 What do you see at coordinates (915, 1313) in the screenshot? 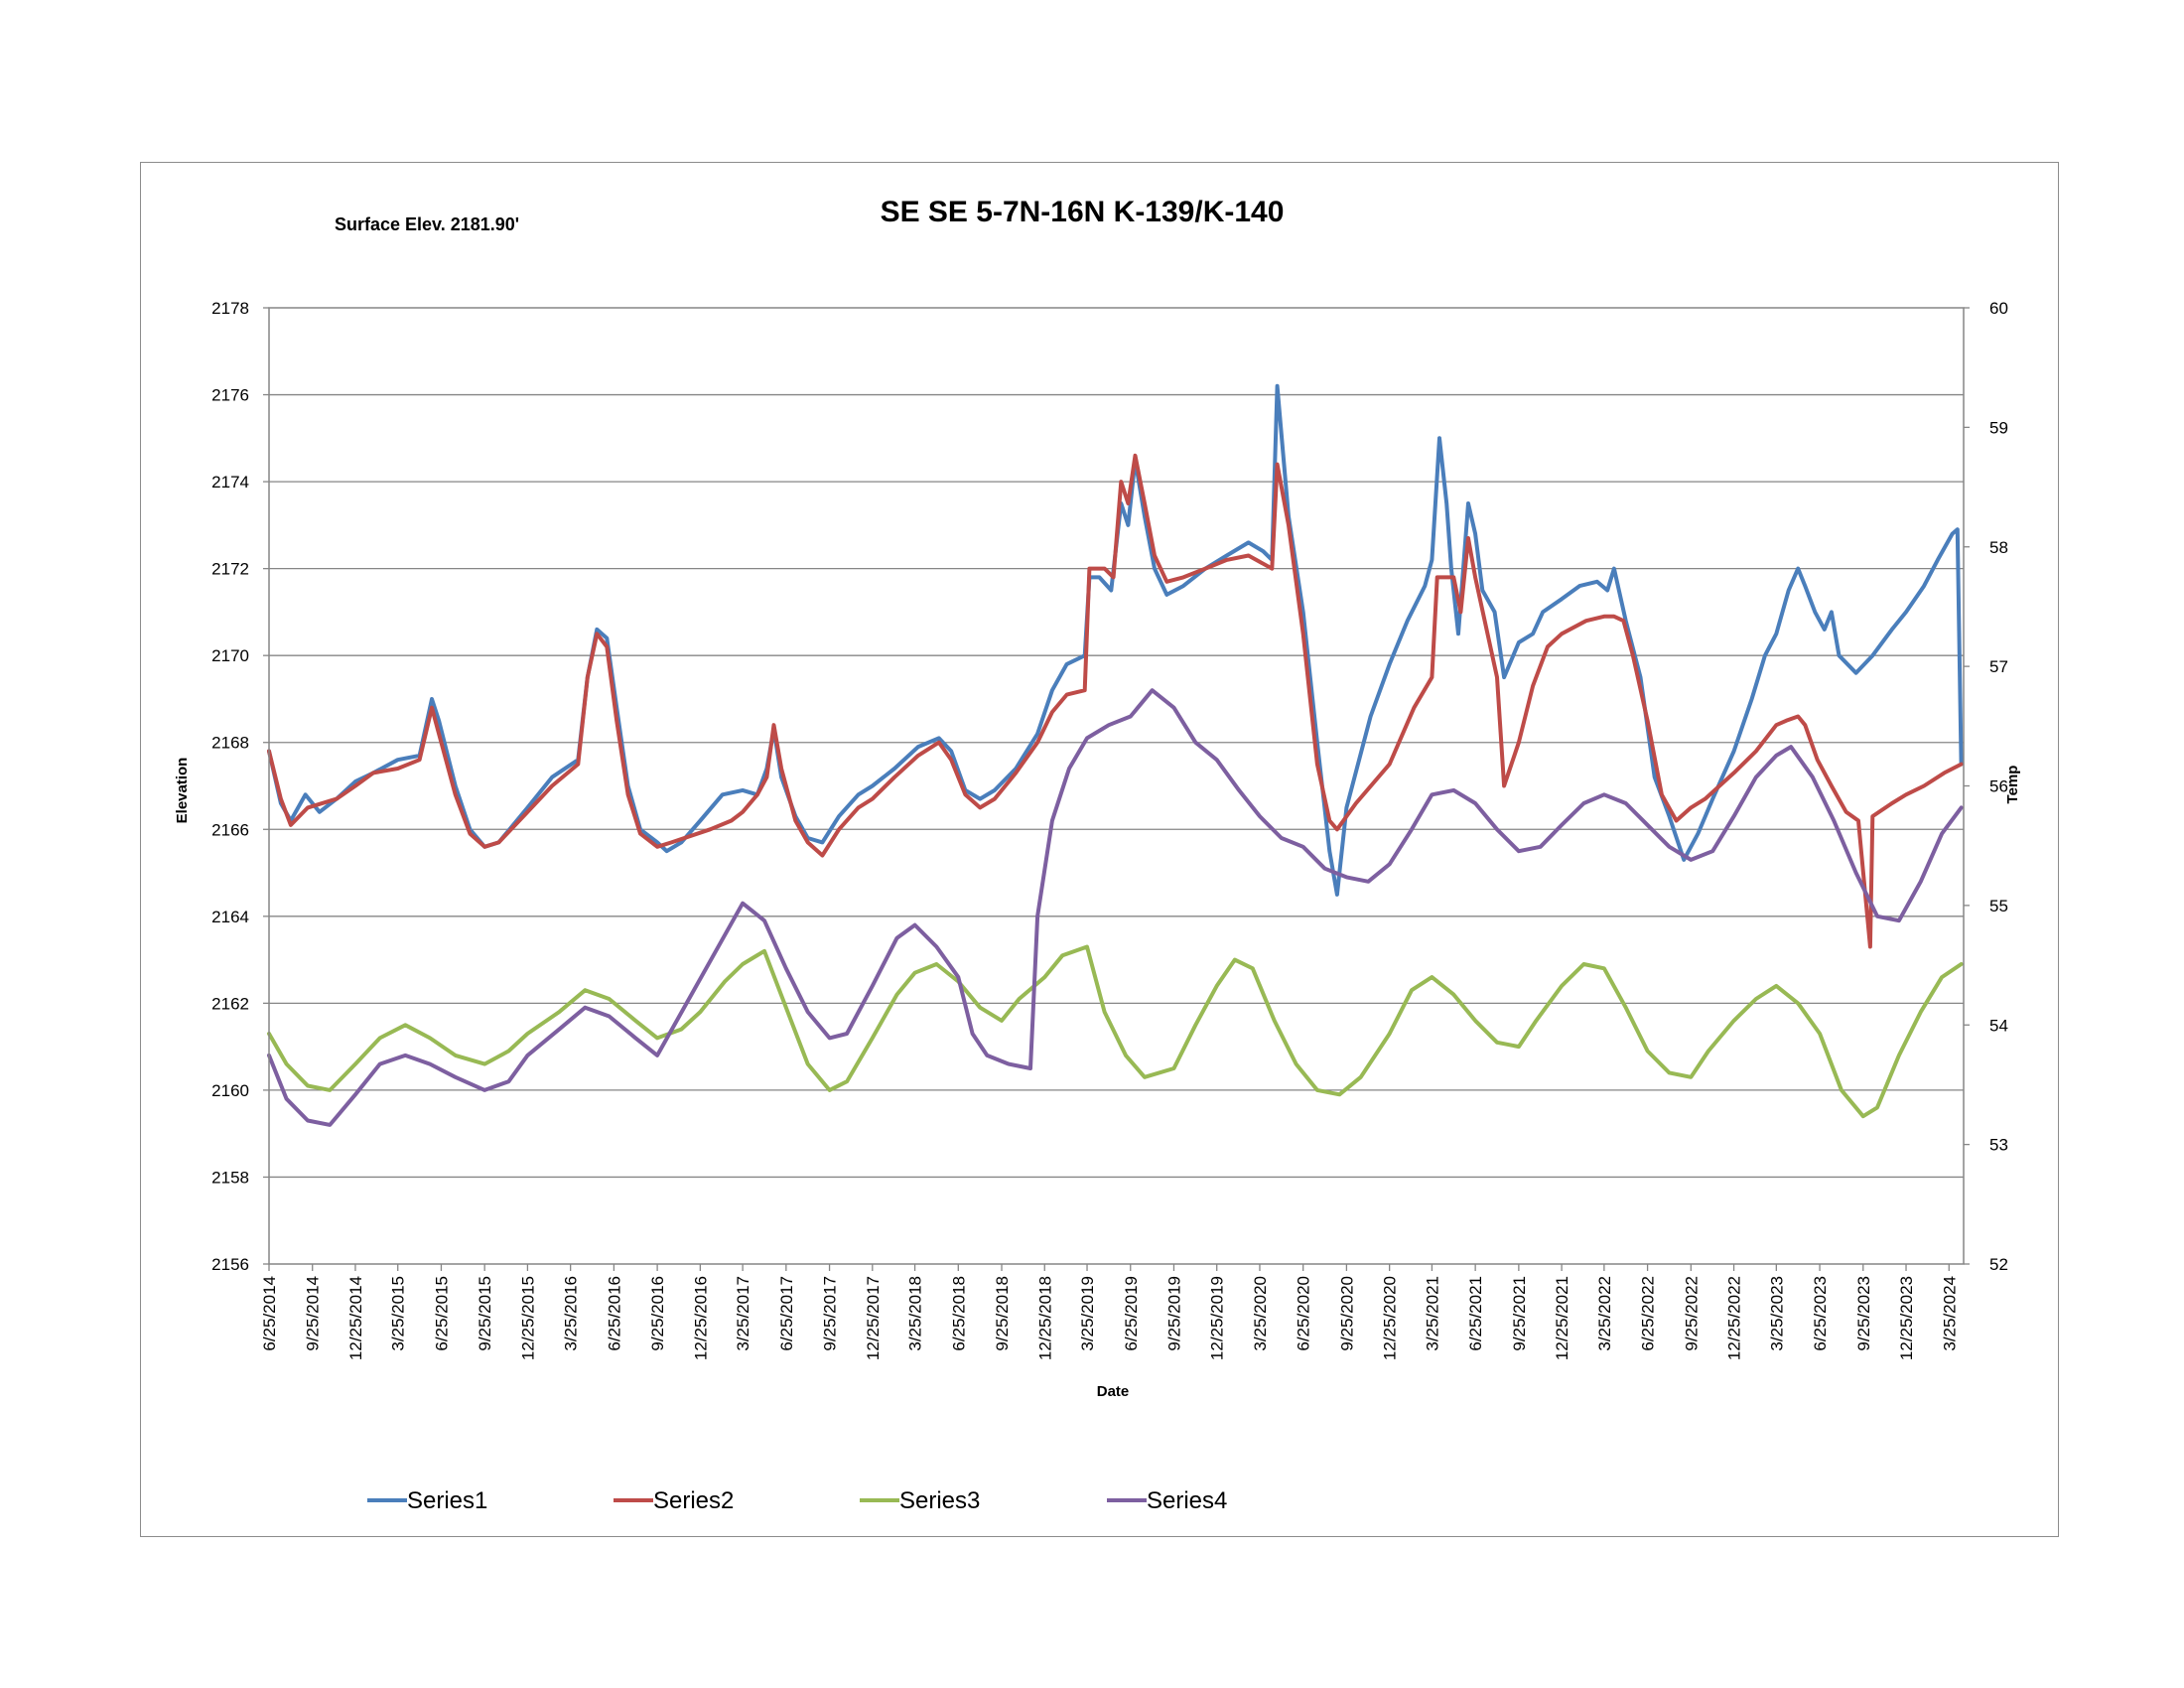
I see `x-tick-label: 3/25/2018` at bounding box center [915, 1313].